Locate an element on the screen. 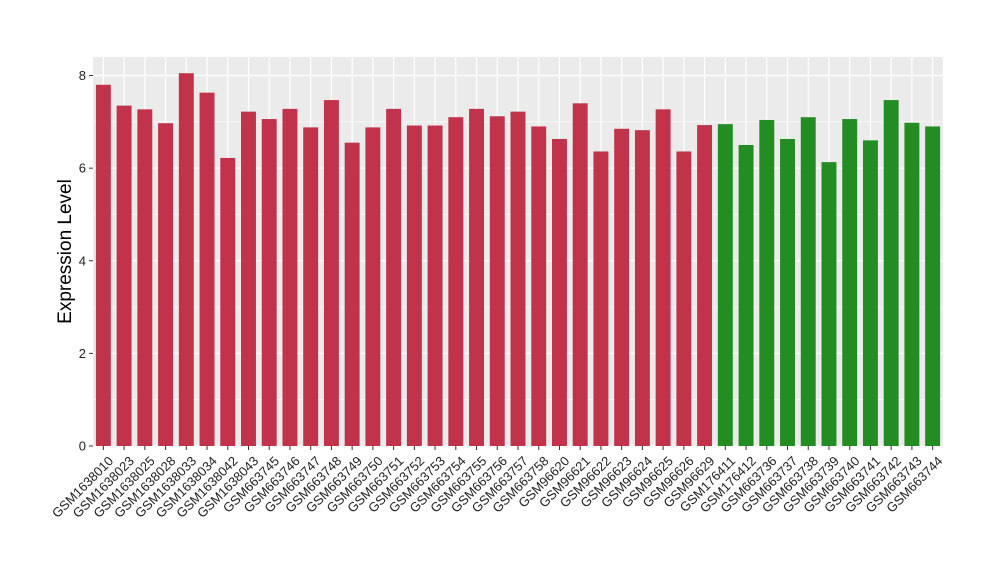  bar-GSM96624 is located at coordinates (642, 288).